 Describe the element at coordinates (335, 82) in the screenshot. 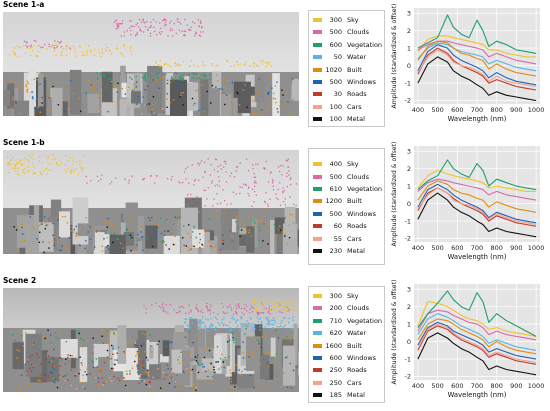

I see `legend-count: 500` at that location.